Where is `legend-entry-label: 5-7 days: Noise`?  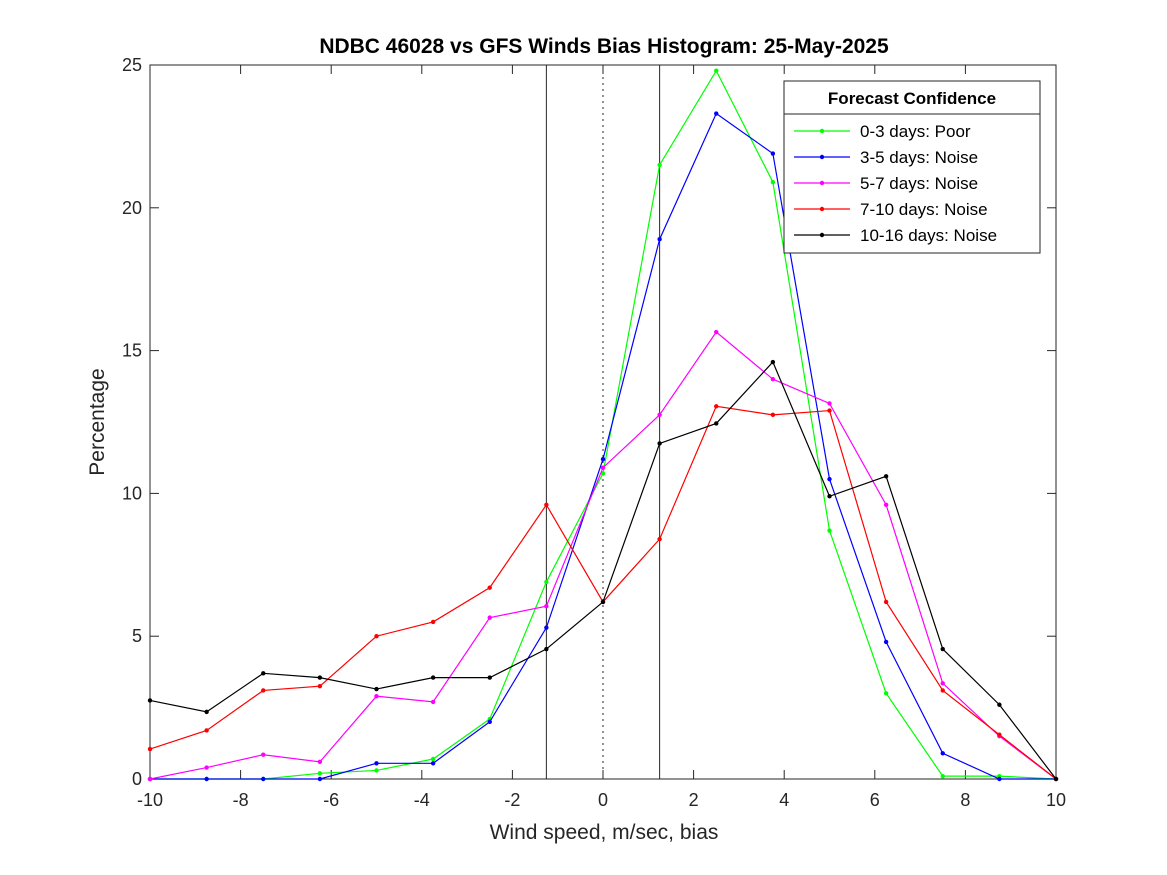 legend-entry-label: 5-7 days: Noise is located at coordinates (919, 183).